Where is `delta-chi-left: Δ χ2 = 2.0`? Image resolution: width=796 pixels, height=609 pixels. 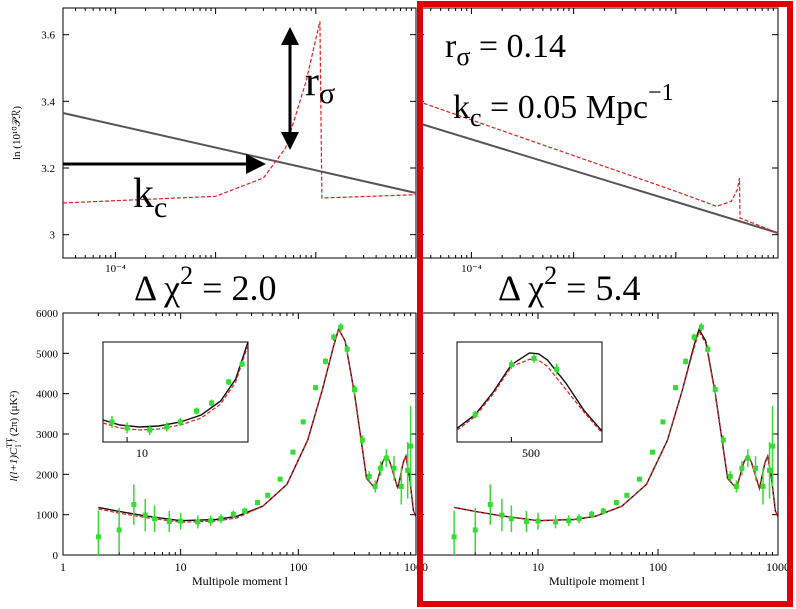
delta-chi-left: Δ χ2 = 2.0 is located at coordinates (205, 284).